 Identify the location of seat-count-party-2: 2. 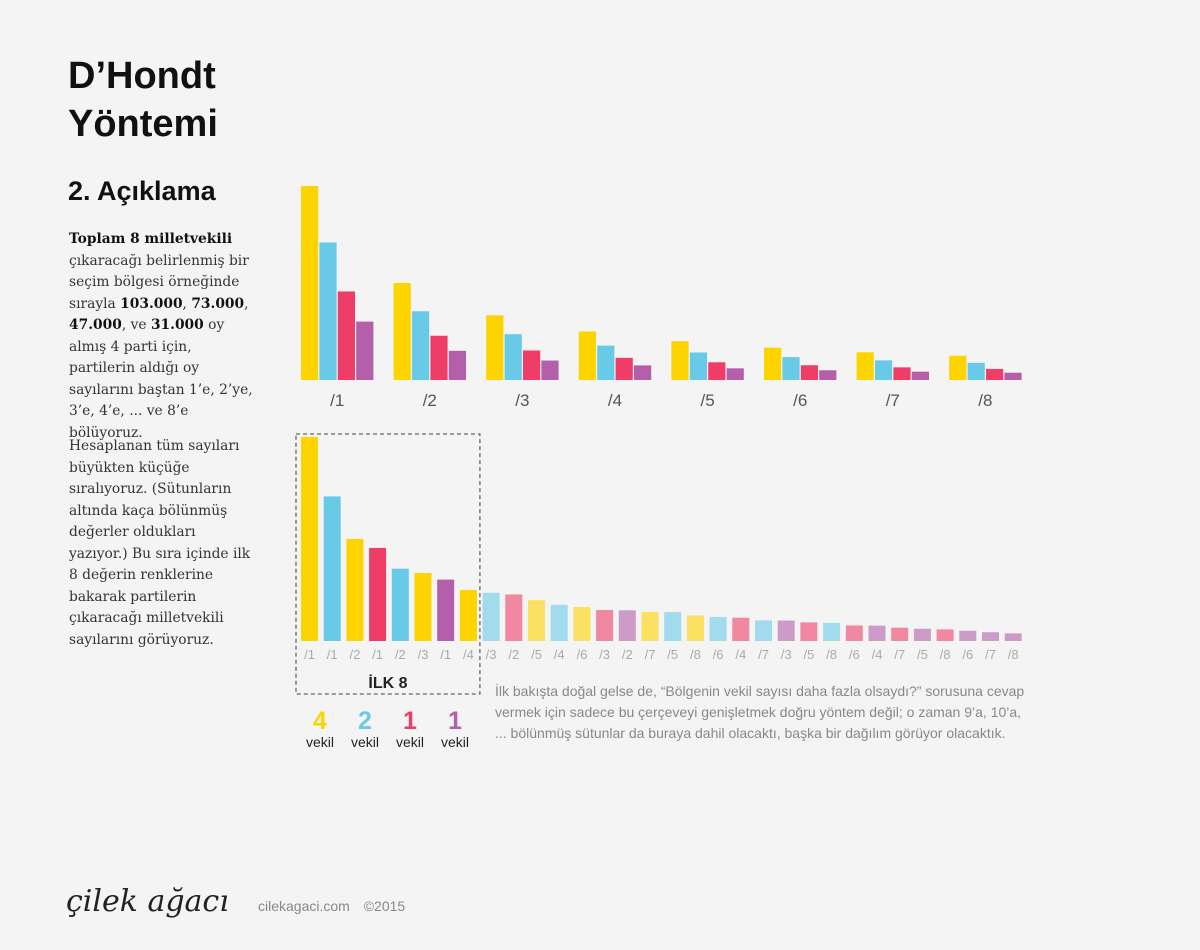
(365, 721).